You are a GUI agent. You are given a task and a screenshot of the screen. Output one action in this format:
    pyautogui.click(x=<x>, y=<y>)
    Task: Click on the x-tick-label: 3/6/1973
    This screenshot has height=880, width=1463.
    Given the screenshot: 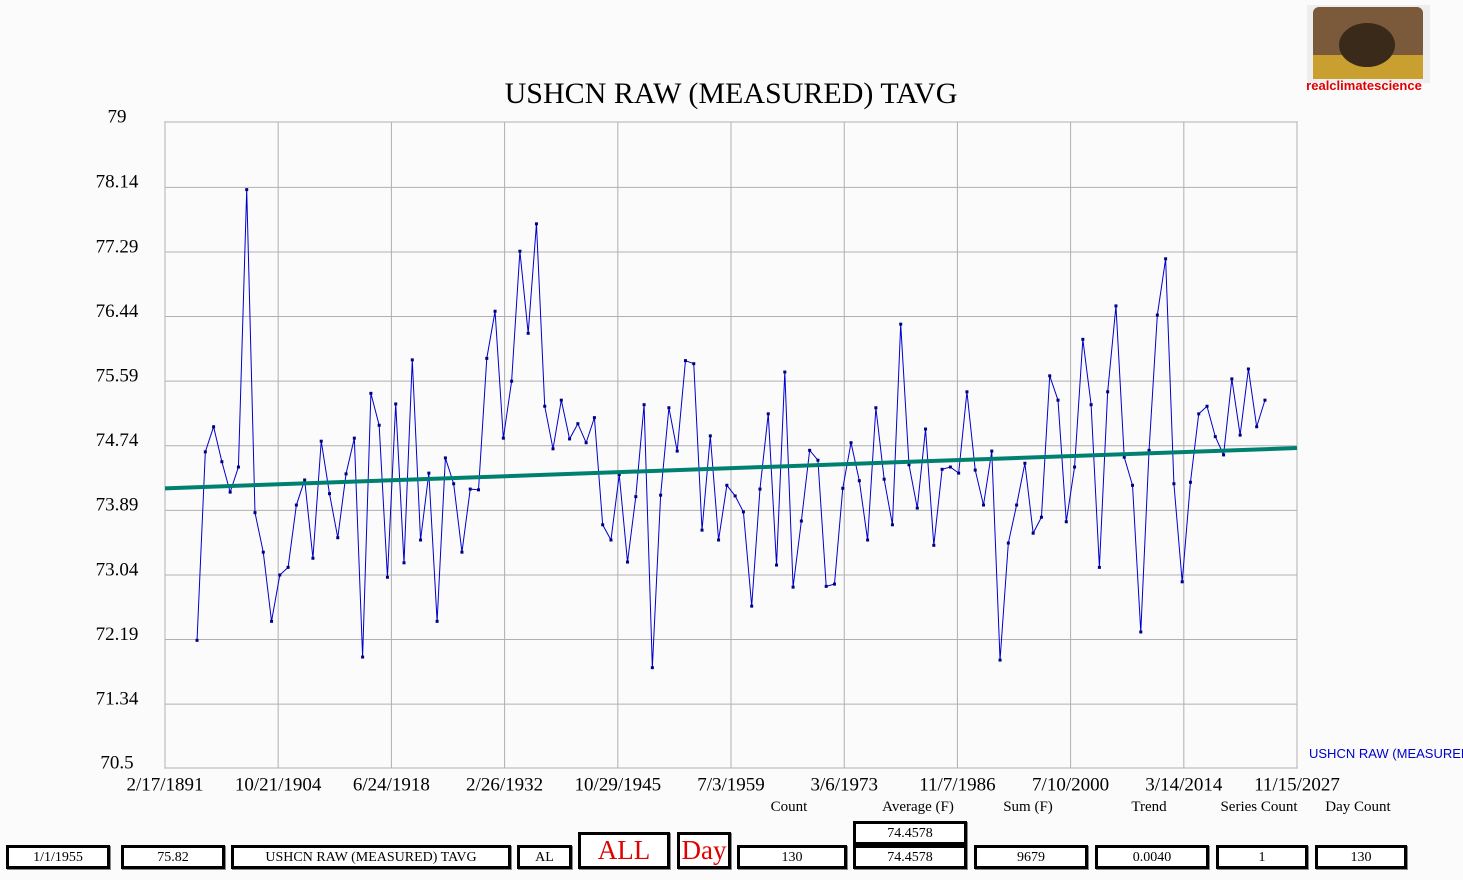 What is the action you would take?
    pyautogui.click(x=844, y=784)
    